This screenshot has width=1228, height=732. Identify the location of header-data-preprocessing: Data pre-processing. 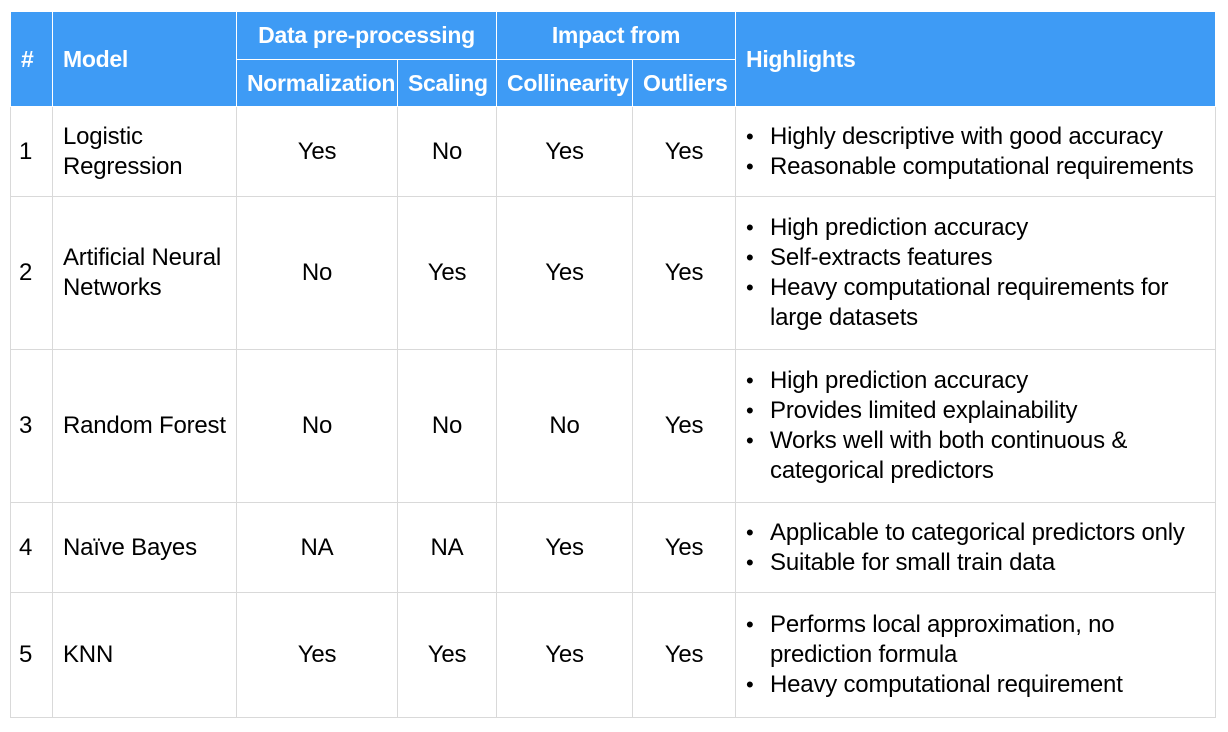
(366, 35).